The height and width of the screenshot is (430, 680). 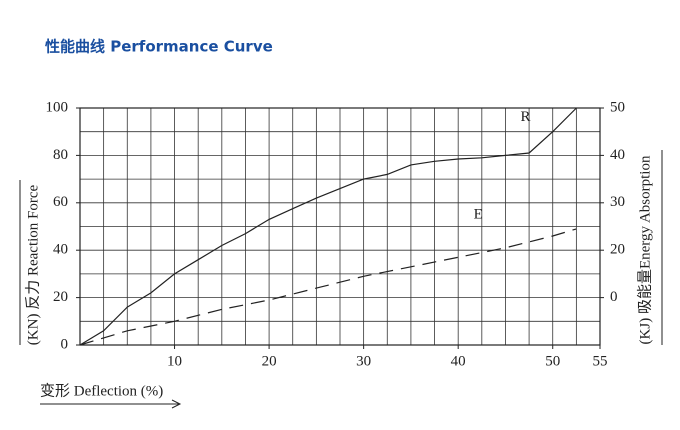 What do you see at coordinates (617, 155) in the screenshot?
I see `y2-tick-label: 40` at bounding box center [617, 155].